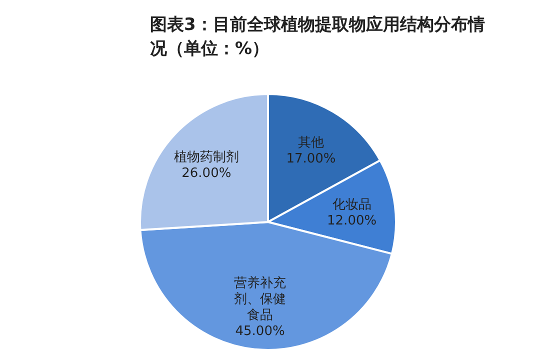 This screenshot has width=550, height=358. Describe the element at coordinates (260, 332) in the screenshot. I see `data-label: 45.00%` at that location.